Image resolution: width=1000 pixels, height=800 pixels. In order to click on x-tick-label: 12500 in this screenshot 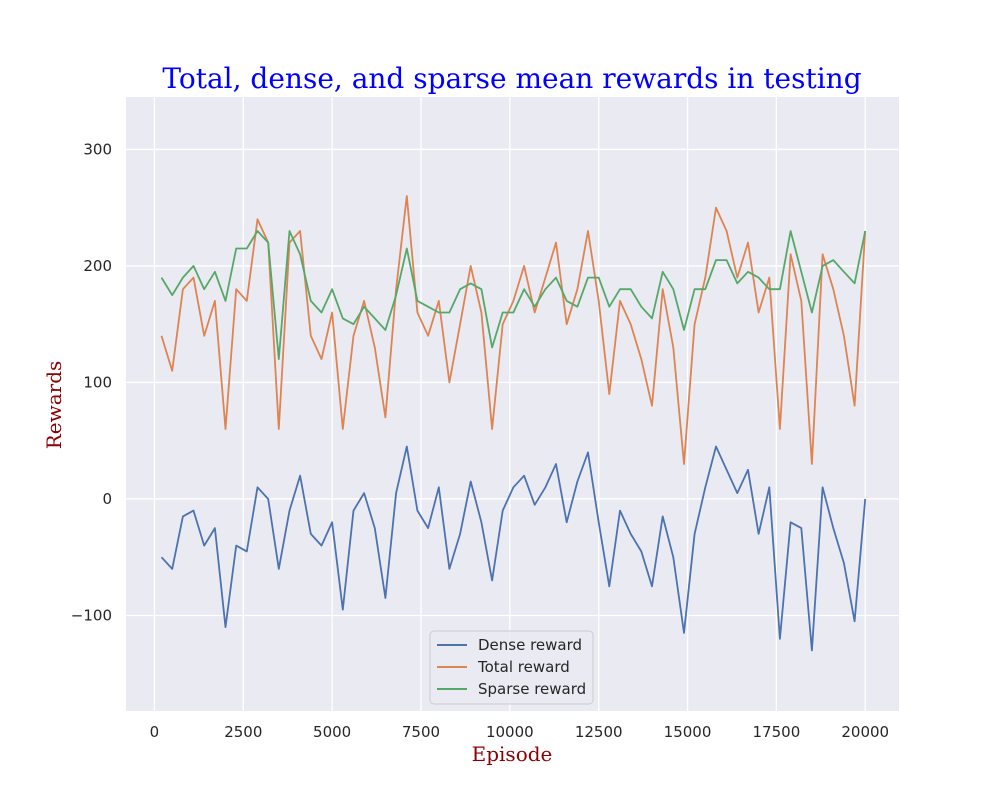, I will do `click(599, 732)`.